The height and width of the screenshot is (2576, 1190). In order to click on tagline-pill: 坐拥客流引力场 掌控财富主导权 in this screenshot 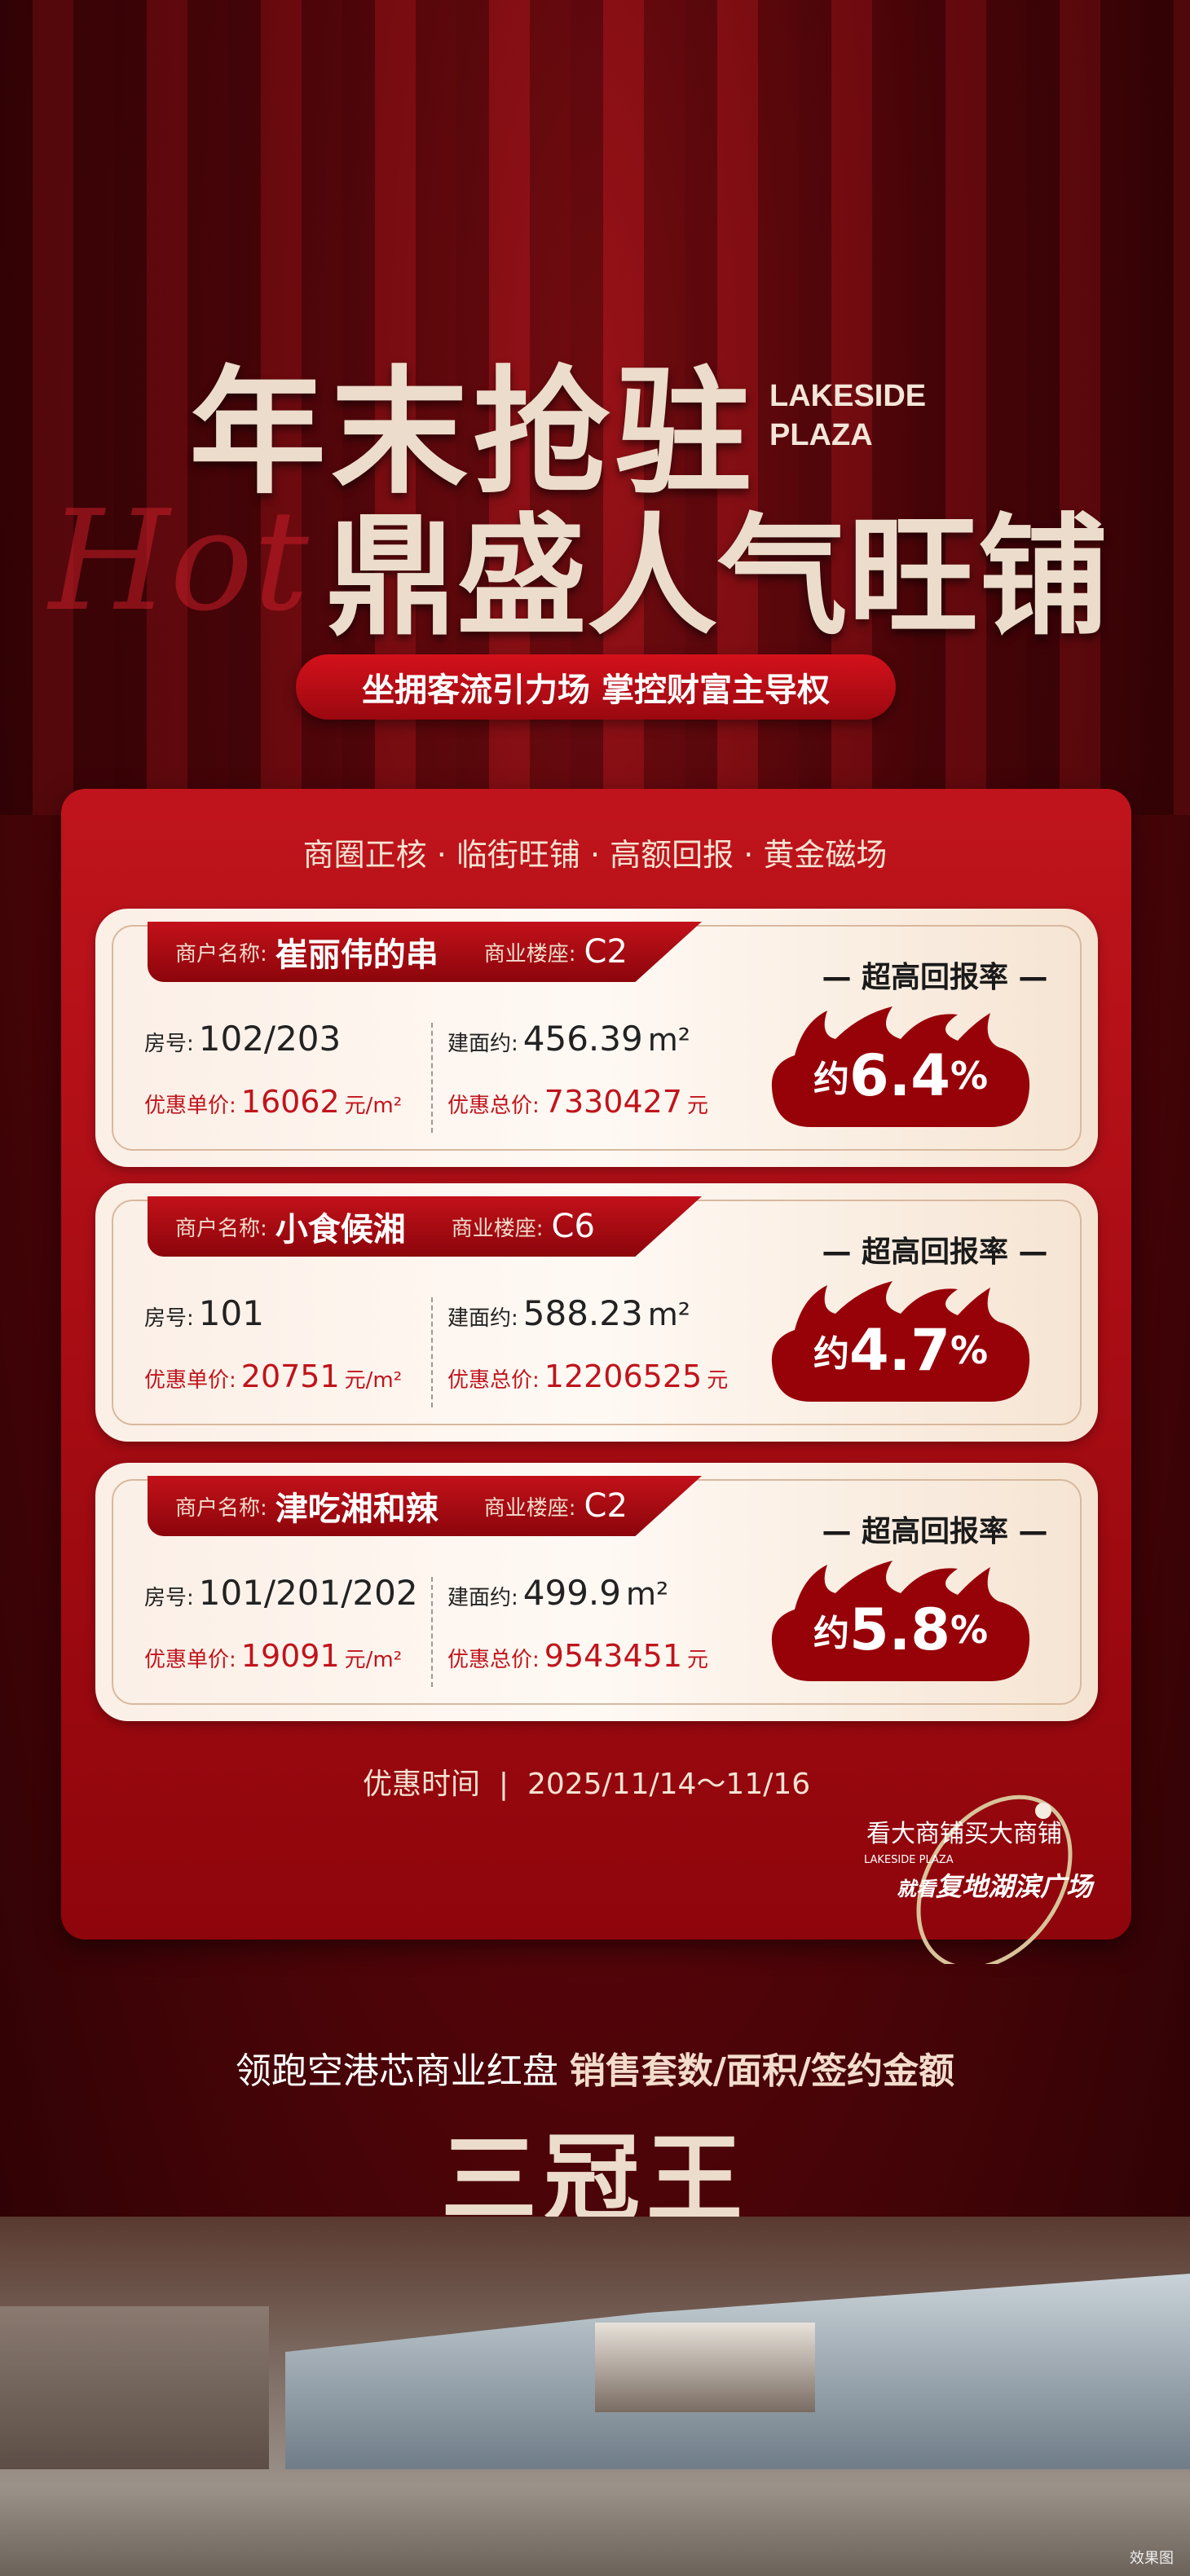, I will do `click(596, 687)`.